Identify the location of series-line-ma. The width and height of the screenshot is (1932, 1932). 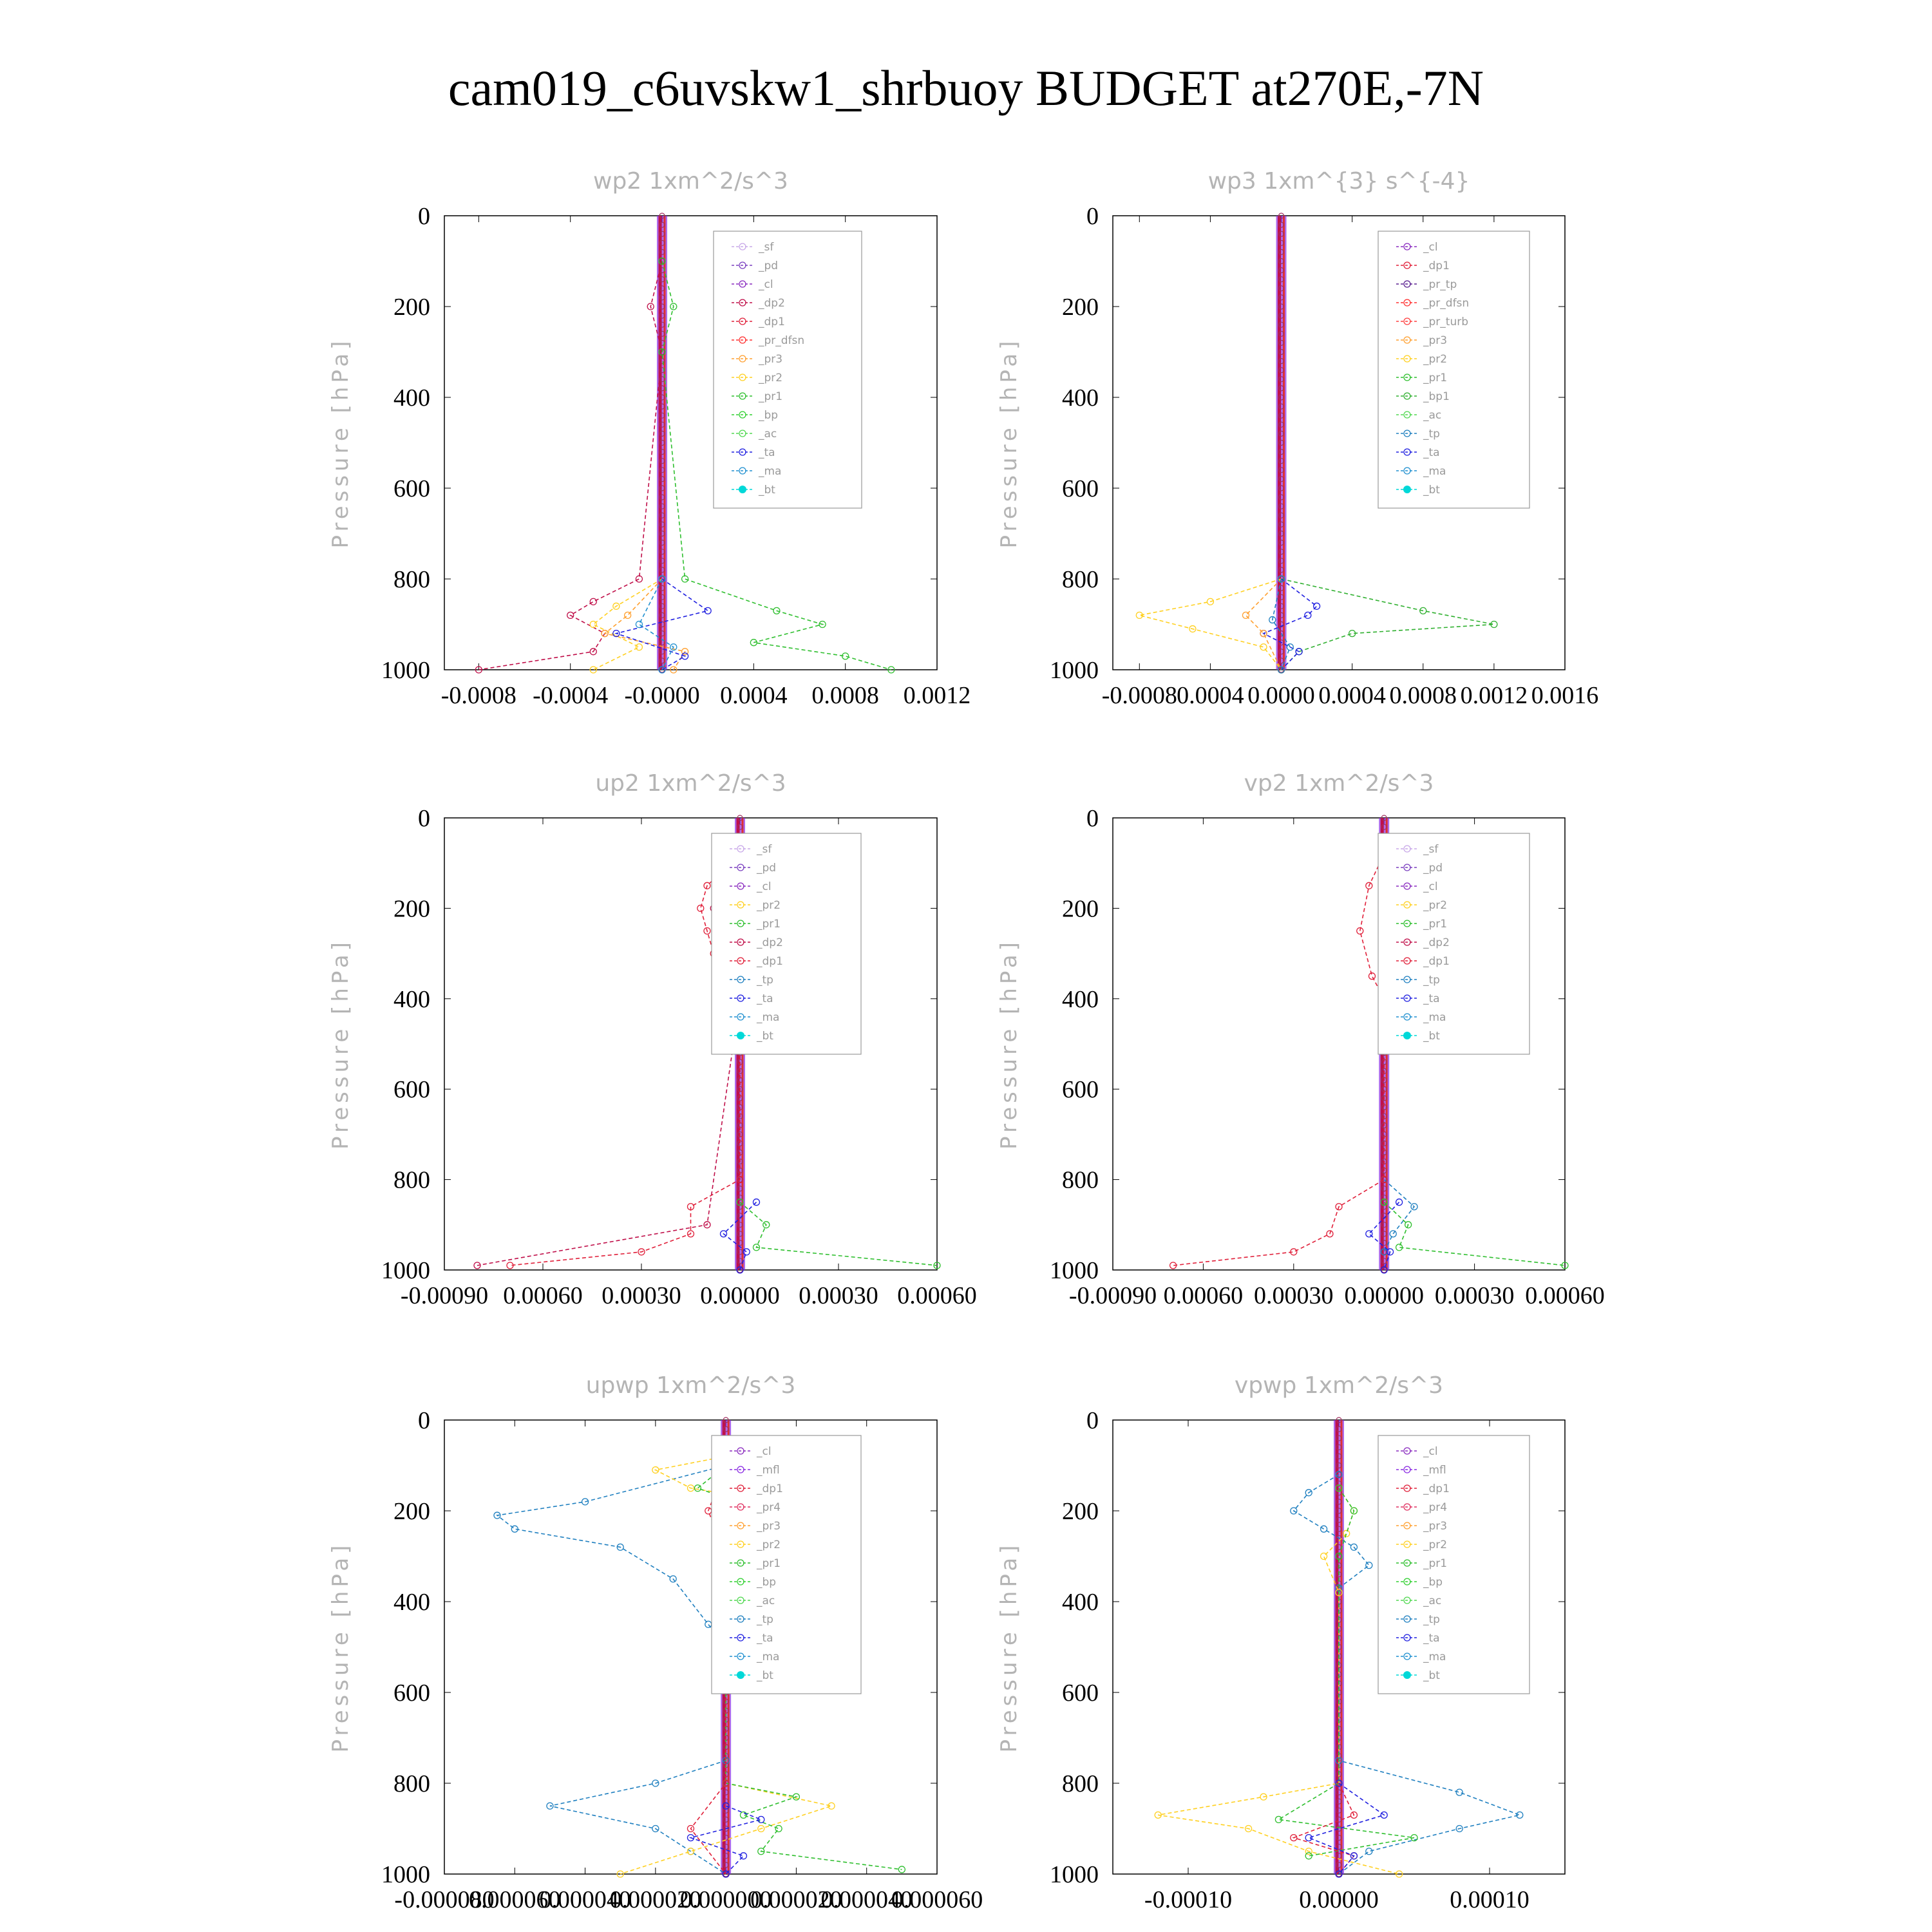
(656, 624).